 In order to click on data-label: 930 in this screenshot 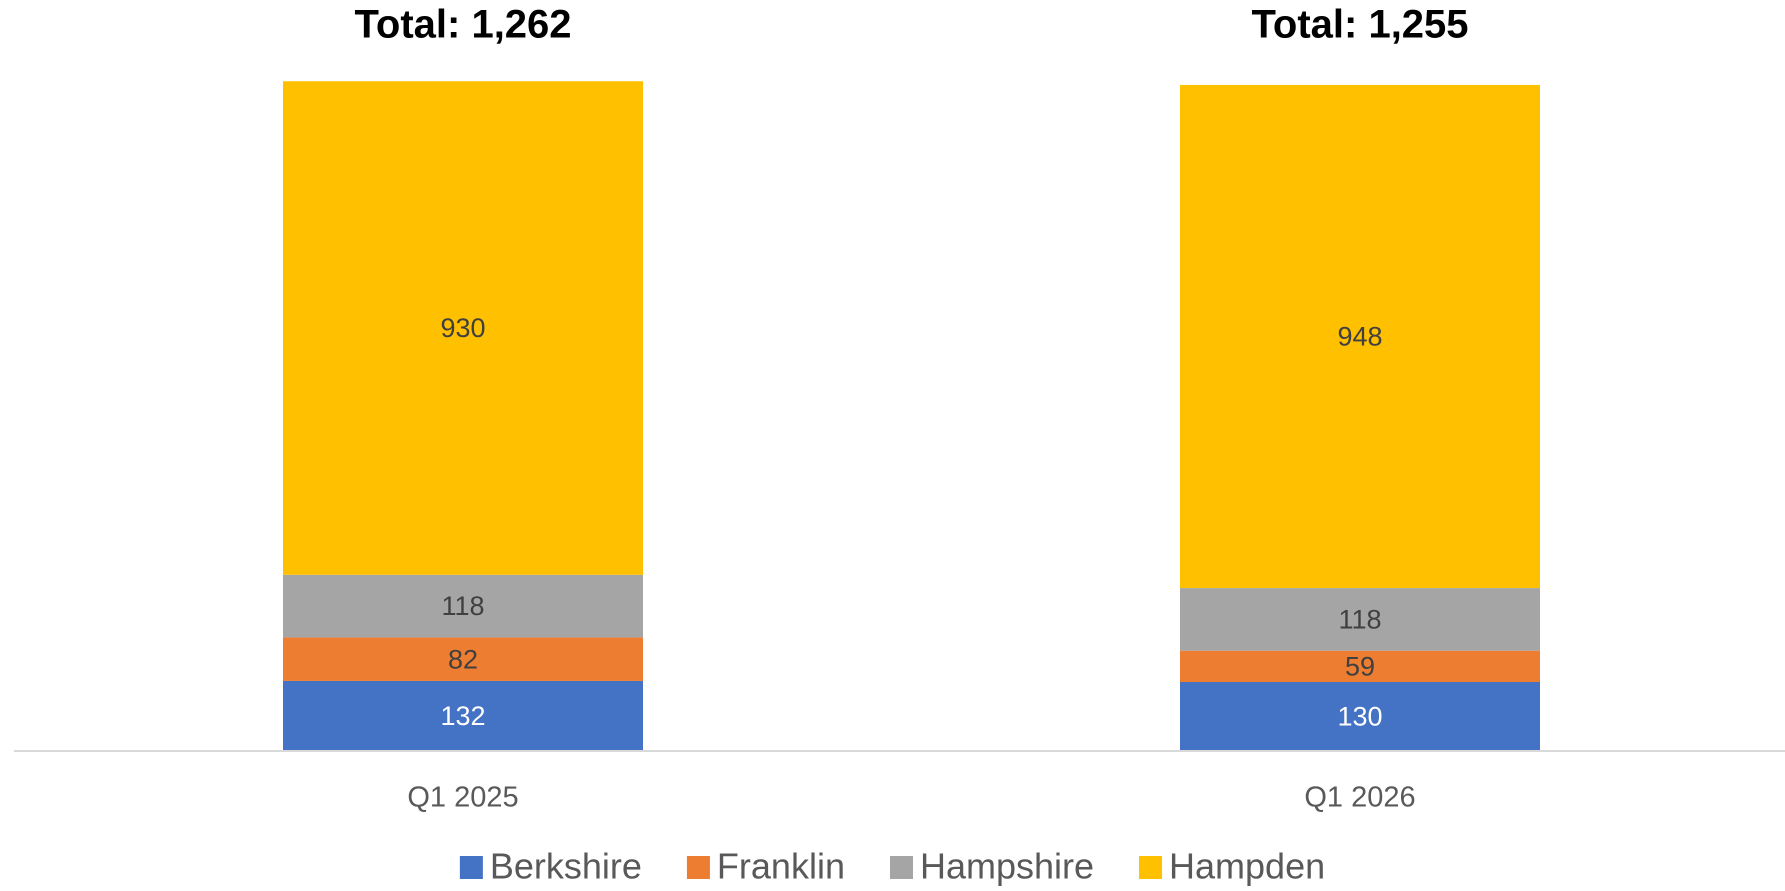, I will do `click(462, 328)`.